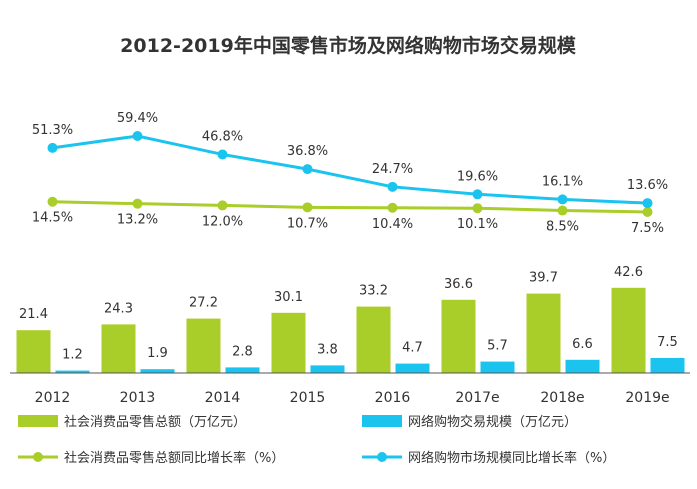  What do you see at coordinates (138, 398) in the screenshot?
I see `x-tick-label: 2013` at bounding box center [138, 398].